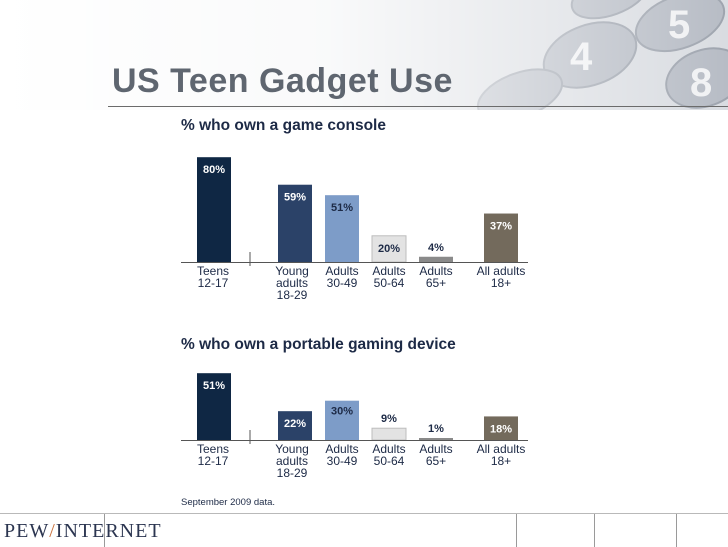  I want to click on bar-value-label: 37%, so click(501, 227).